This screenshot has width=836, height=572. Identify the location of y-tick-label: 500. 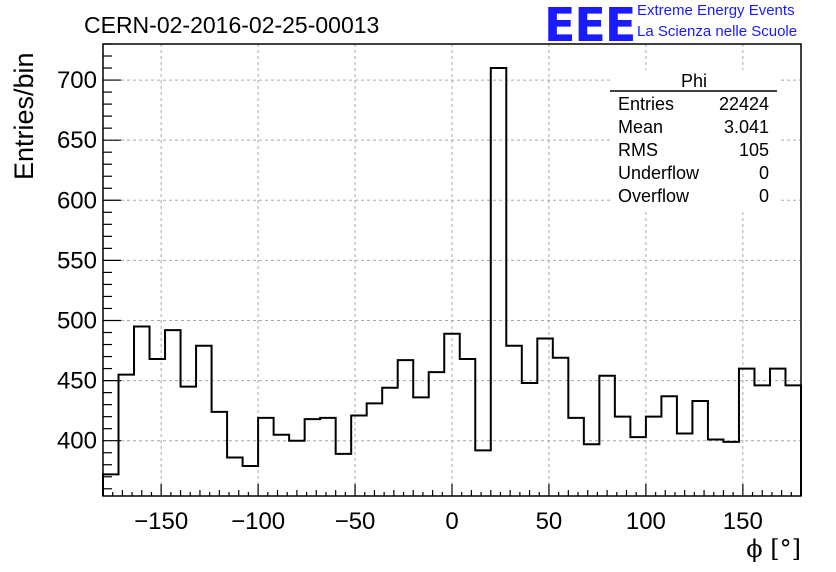
(77, 320).